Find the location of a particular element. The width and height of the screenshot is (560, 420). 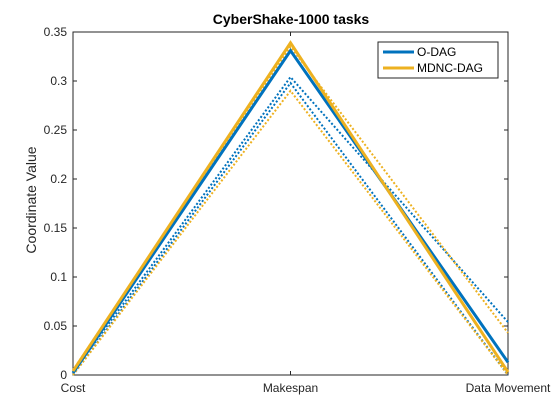

y-tick-label: 0.15 is located at coordinates (56, 228).